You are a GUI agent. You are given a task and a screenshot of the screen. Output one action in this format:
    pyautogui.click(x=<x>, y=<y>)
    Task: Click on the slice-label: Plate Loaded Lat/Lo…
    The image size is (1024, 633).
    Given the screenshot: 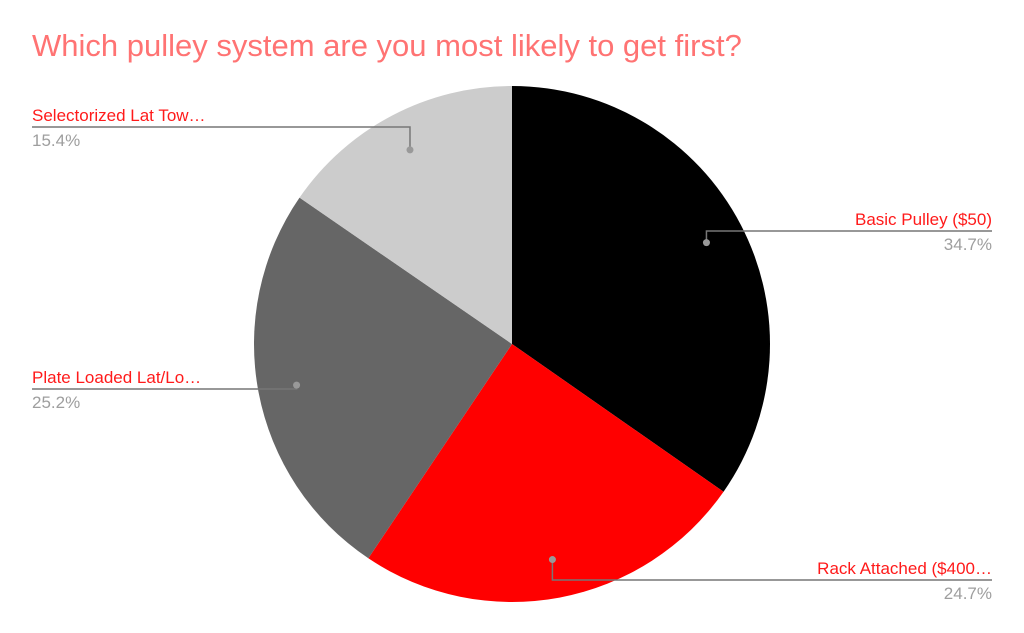 What is the action you would take?
    pyautogui.click(x=116, y=377)
    